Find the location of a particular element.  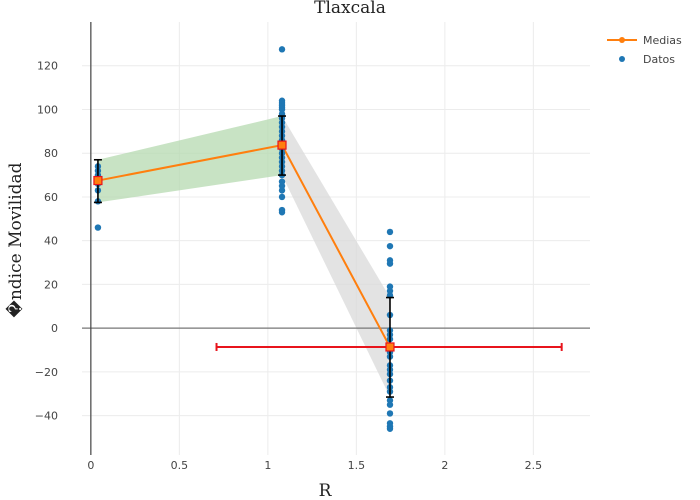

y-tick-label: −20 is located at coordinates (46, 372).